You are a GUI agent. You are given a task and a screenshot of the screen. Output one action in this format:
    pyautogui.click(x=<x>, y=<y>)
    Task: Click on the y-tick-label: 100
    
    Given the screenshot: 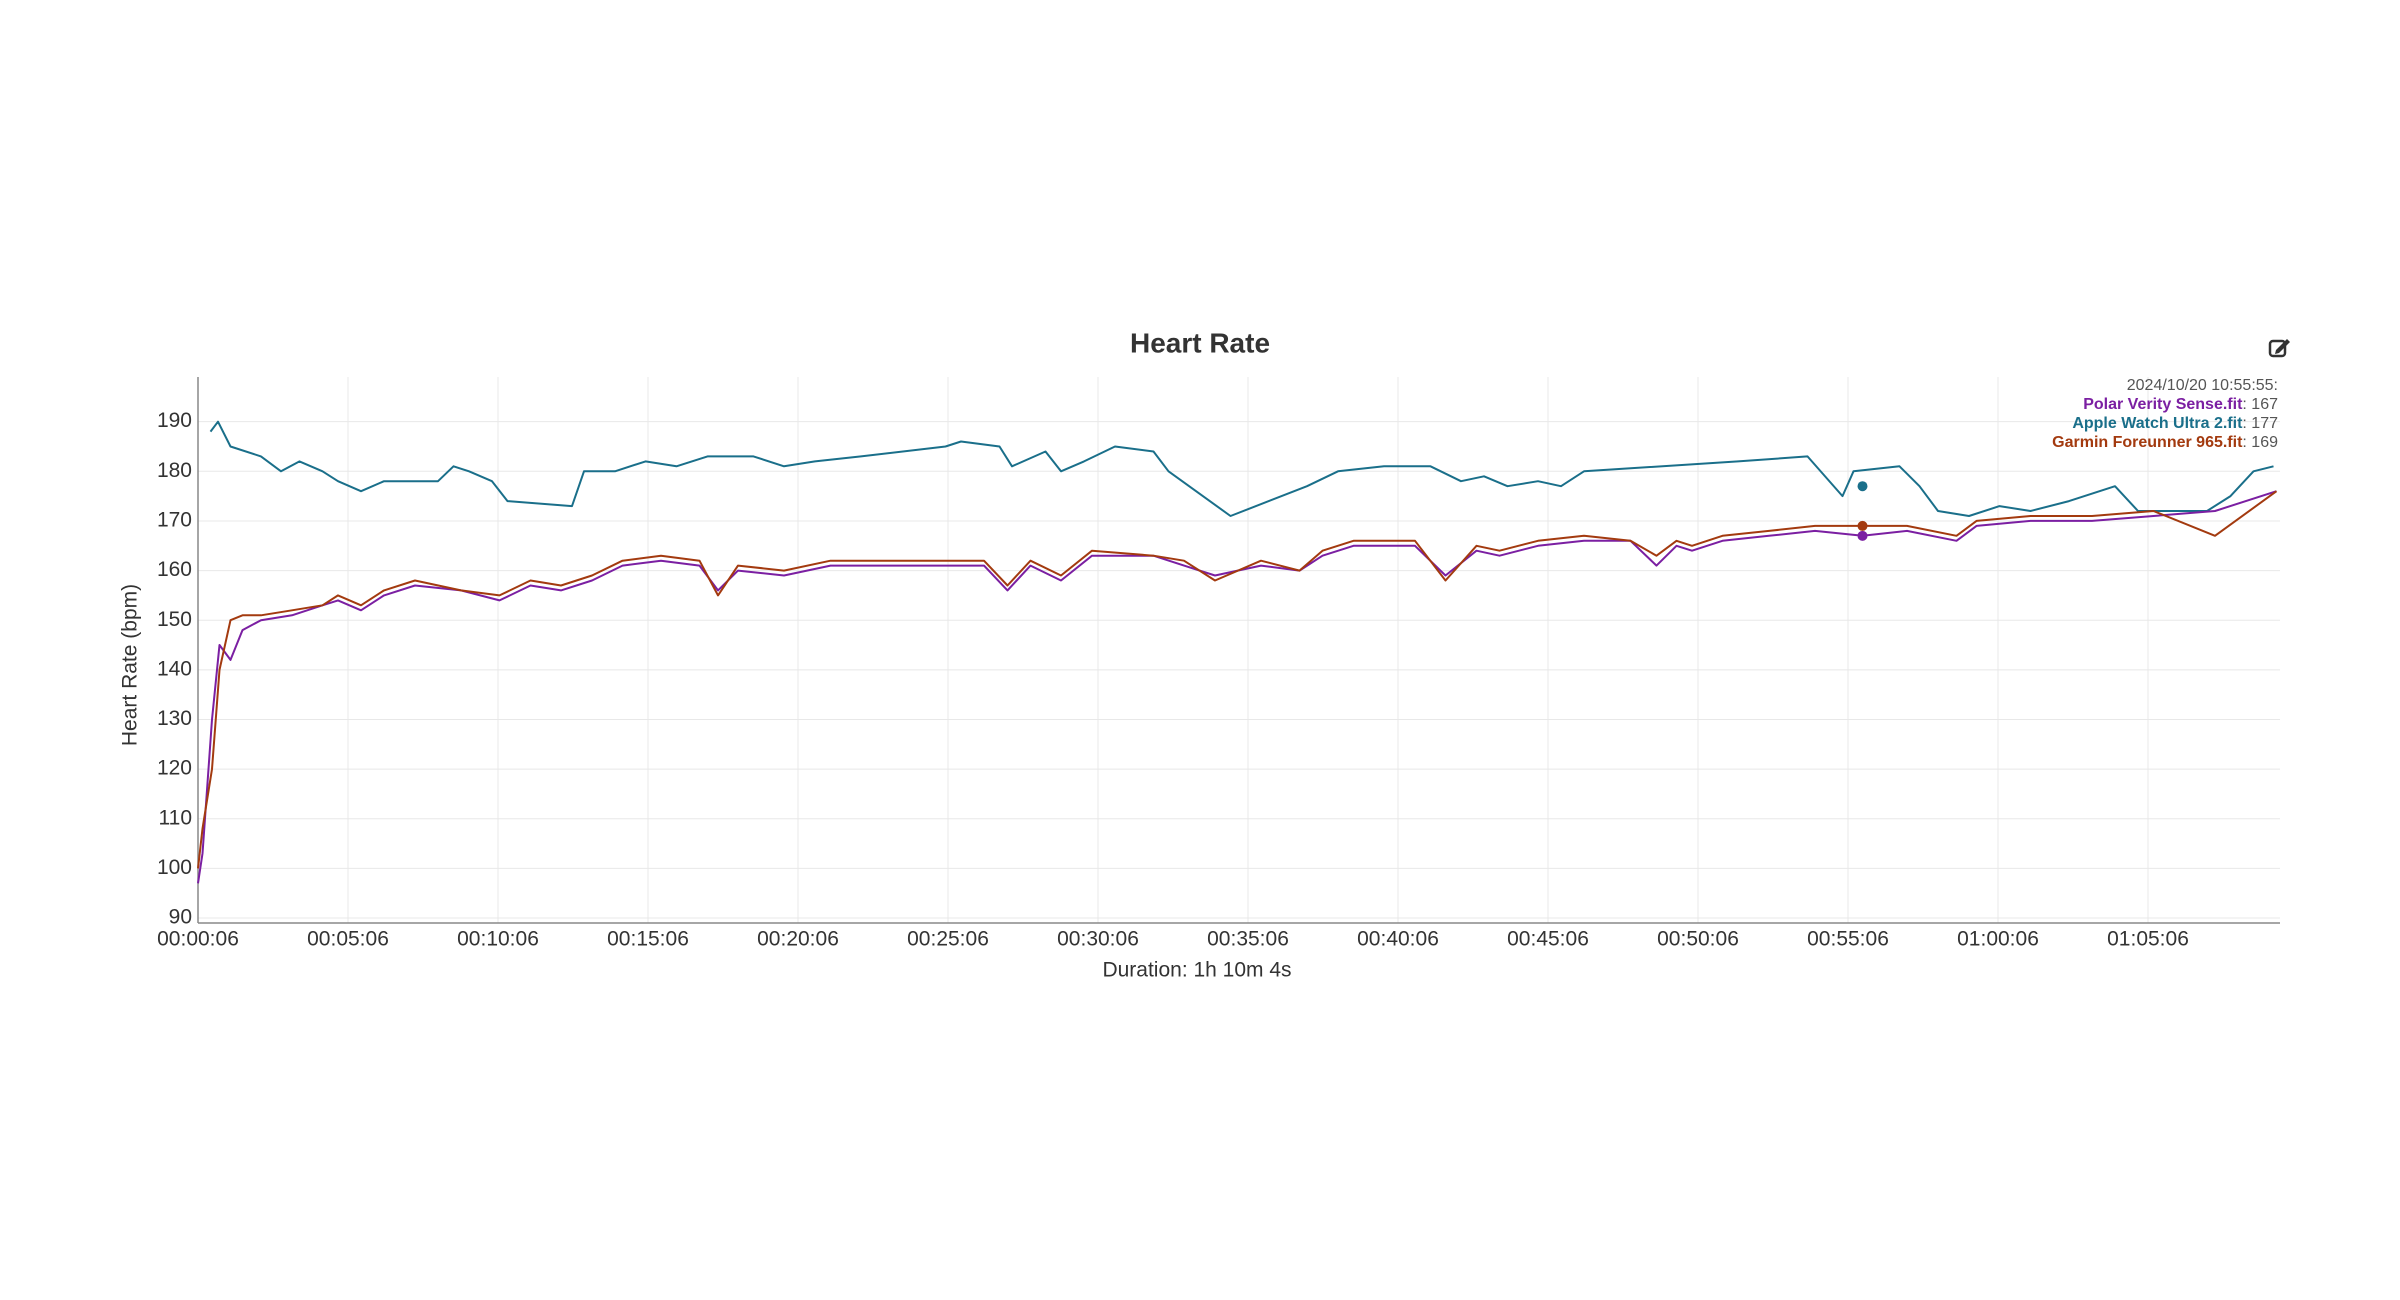 What is the action you would take?
    pyautogui.click(x=174, y=867)
    